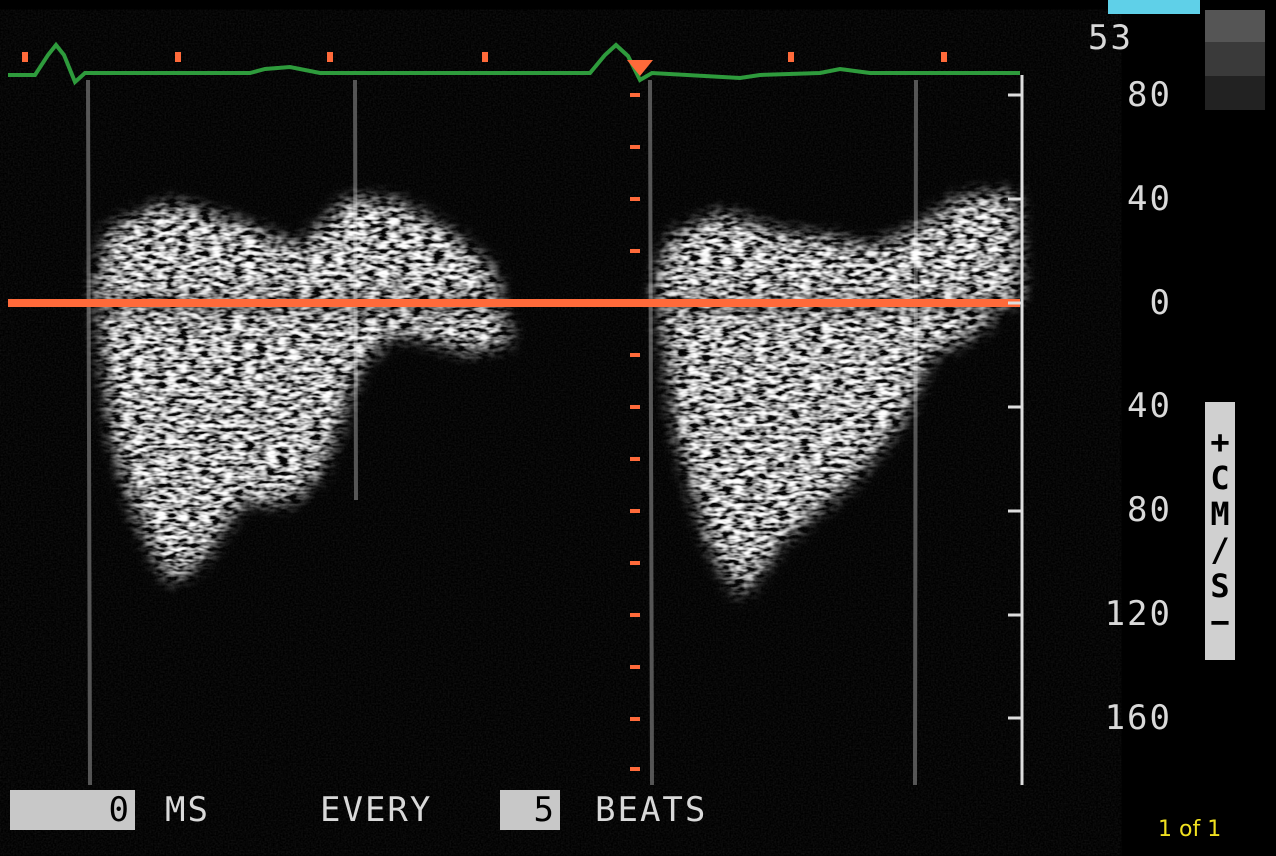 This screenshot has height=856, width=1276. I want to click on cursor-ticks, so click(635, 432).